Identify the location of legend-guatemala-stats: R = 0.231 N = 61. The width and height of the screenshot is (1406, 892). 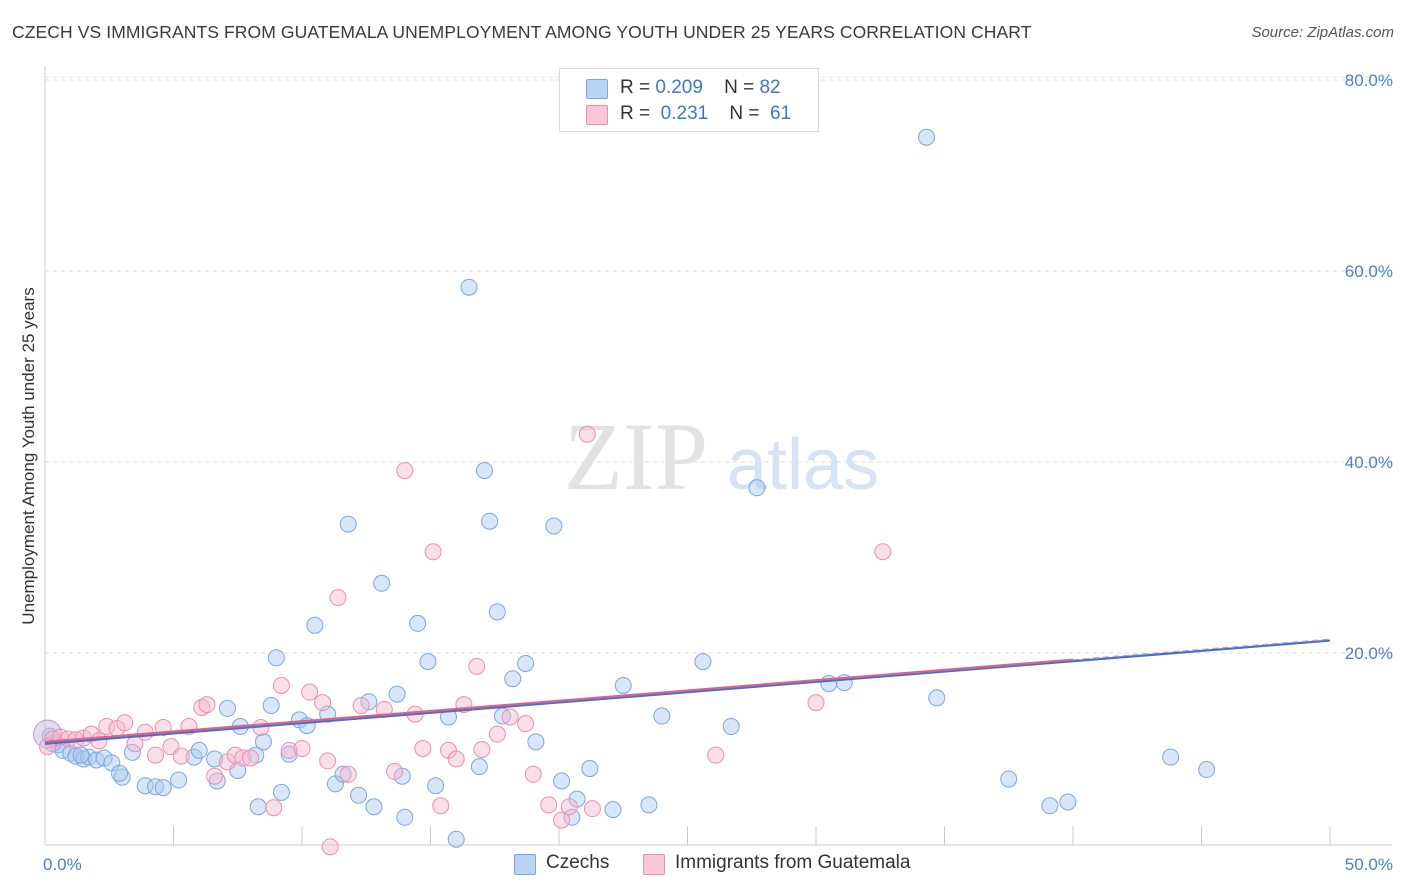
(705, 114).